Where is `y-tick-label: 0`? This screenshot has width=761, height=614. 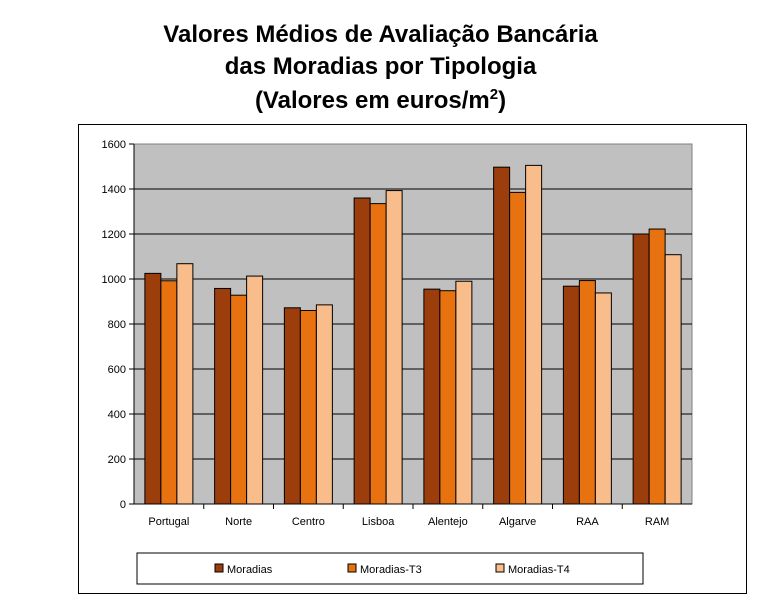 y-tick-label: 0 is located at coordinates (123, 505).